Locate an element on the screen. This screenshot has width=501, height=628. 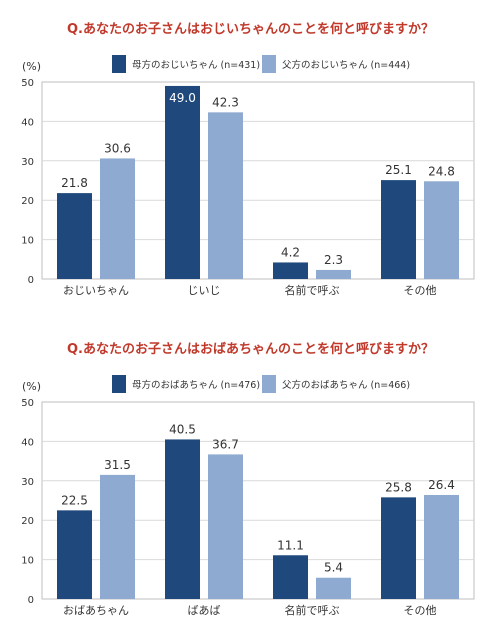
data-label: 25.8 is located at coordinates (398, 487).